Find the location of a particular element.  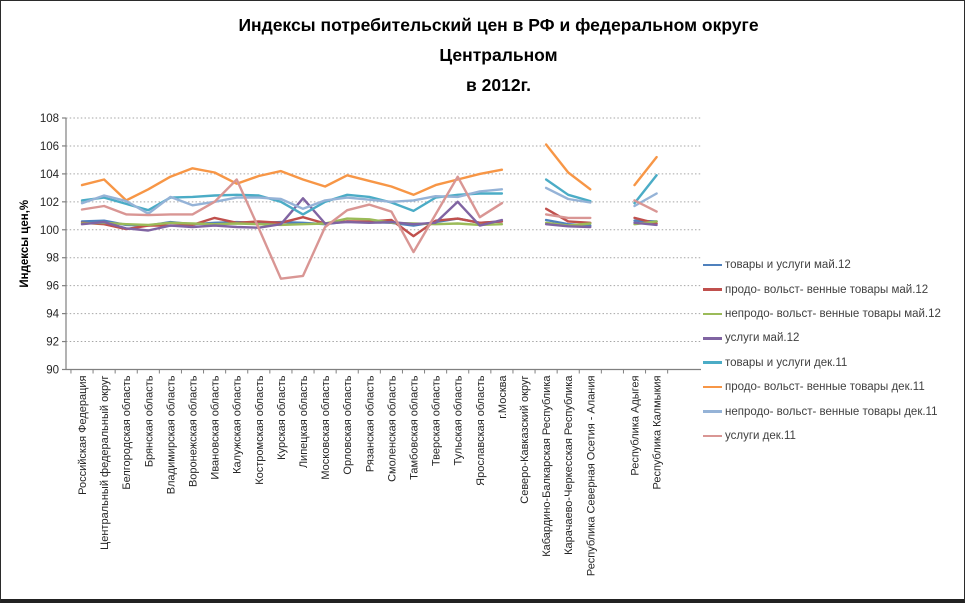

x-category-label: Карачаево-Черкесская Республика is located at coordinates (569, 465).